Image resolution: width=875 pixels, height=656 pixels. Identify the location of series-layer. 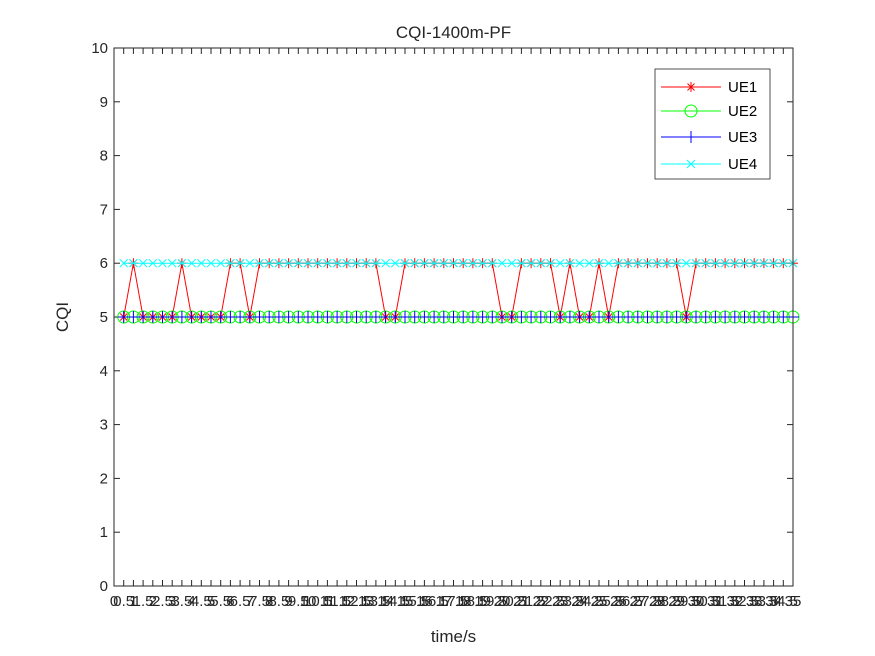
(458, 291).